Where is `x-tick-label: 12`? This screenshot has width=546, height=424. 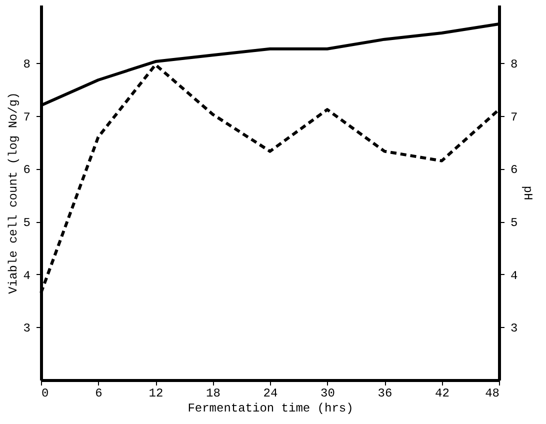
x-tick-label: 12 is located at coordinates (156, 393).